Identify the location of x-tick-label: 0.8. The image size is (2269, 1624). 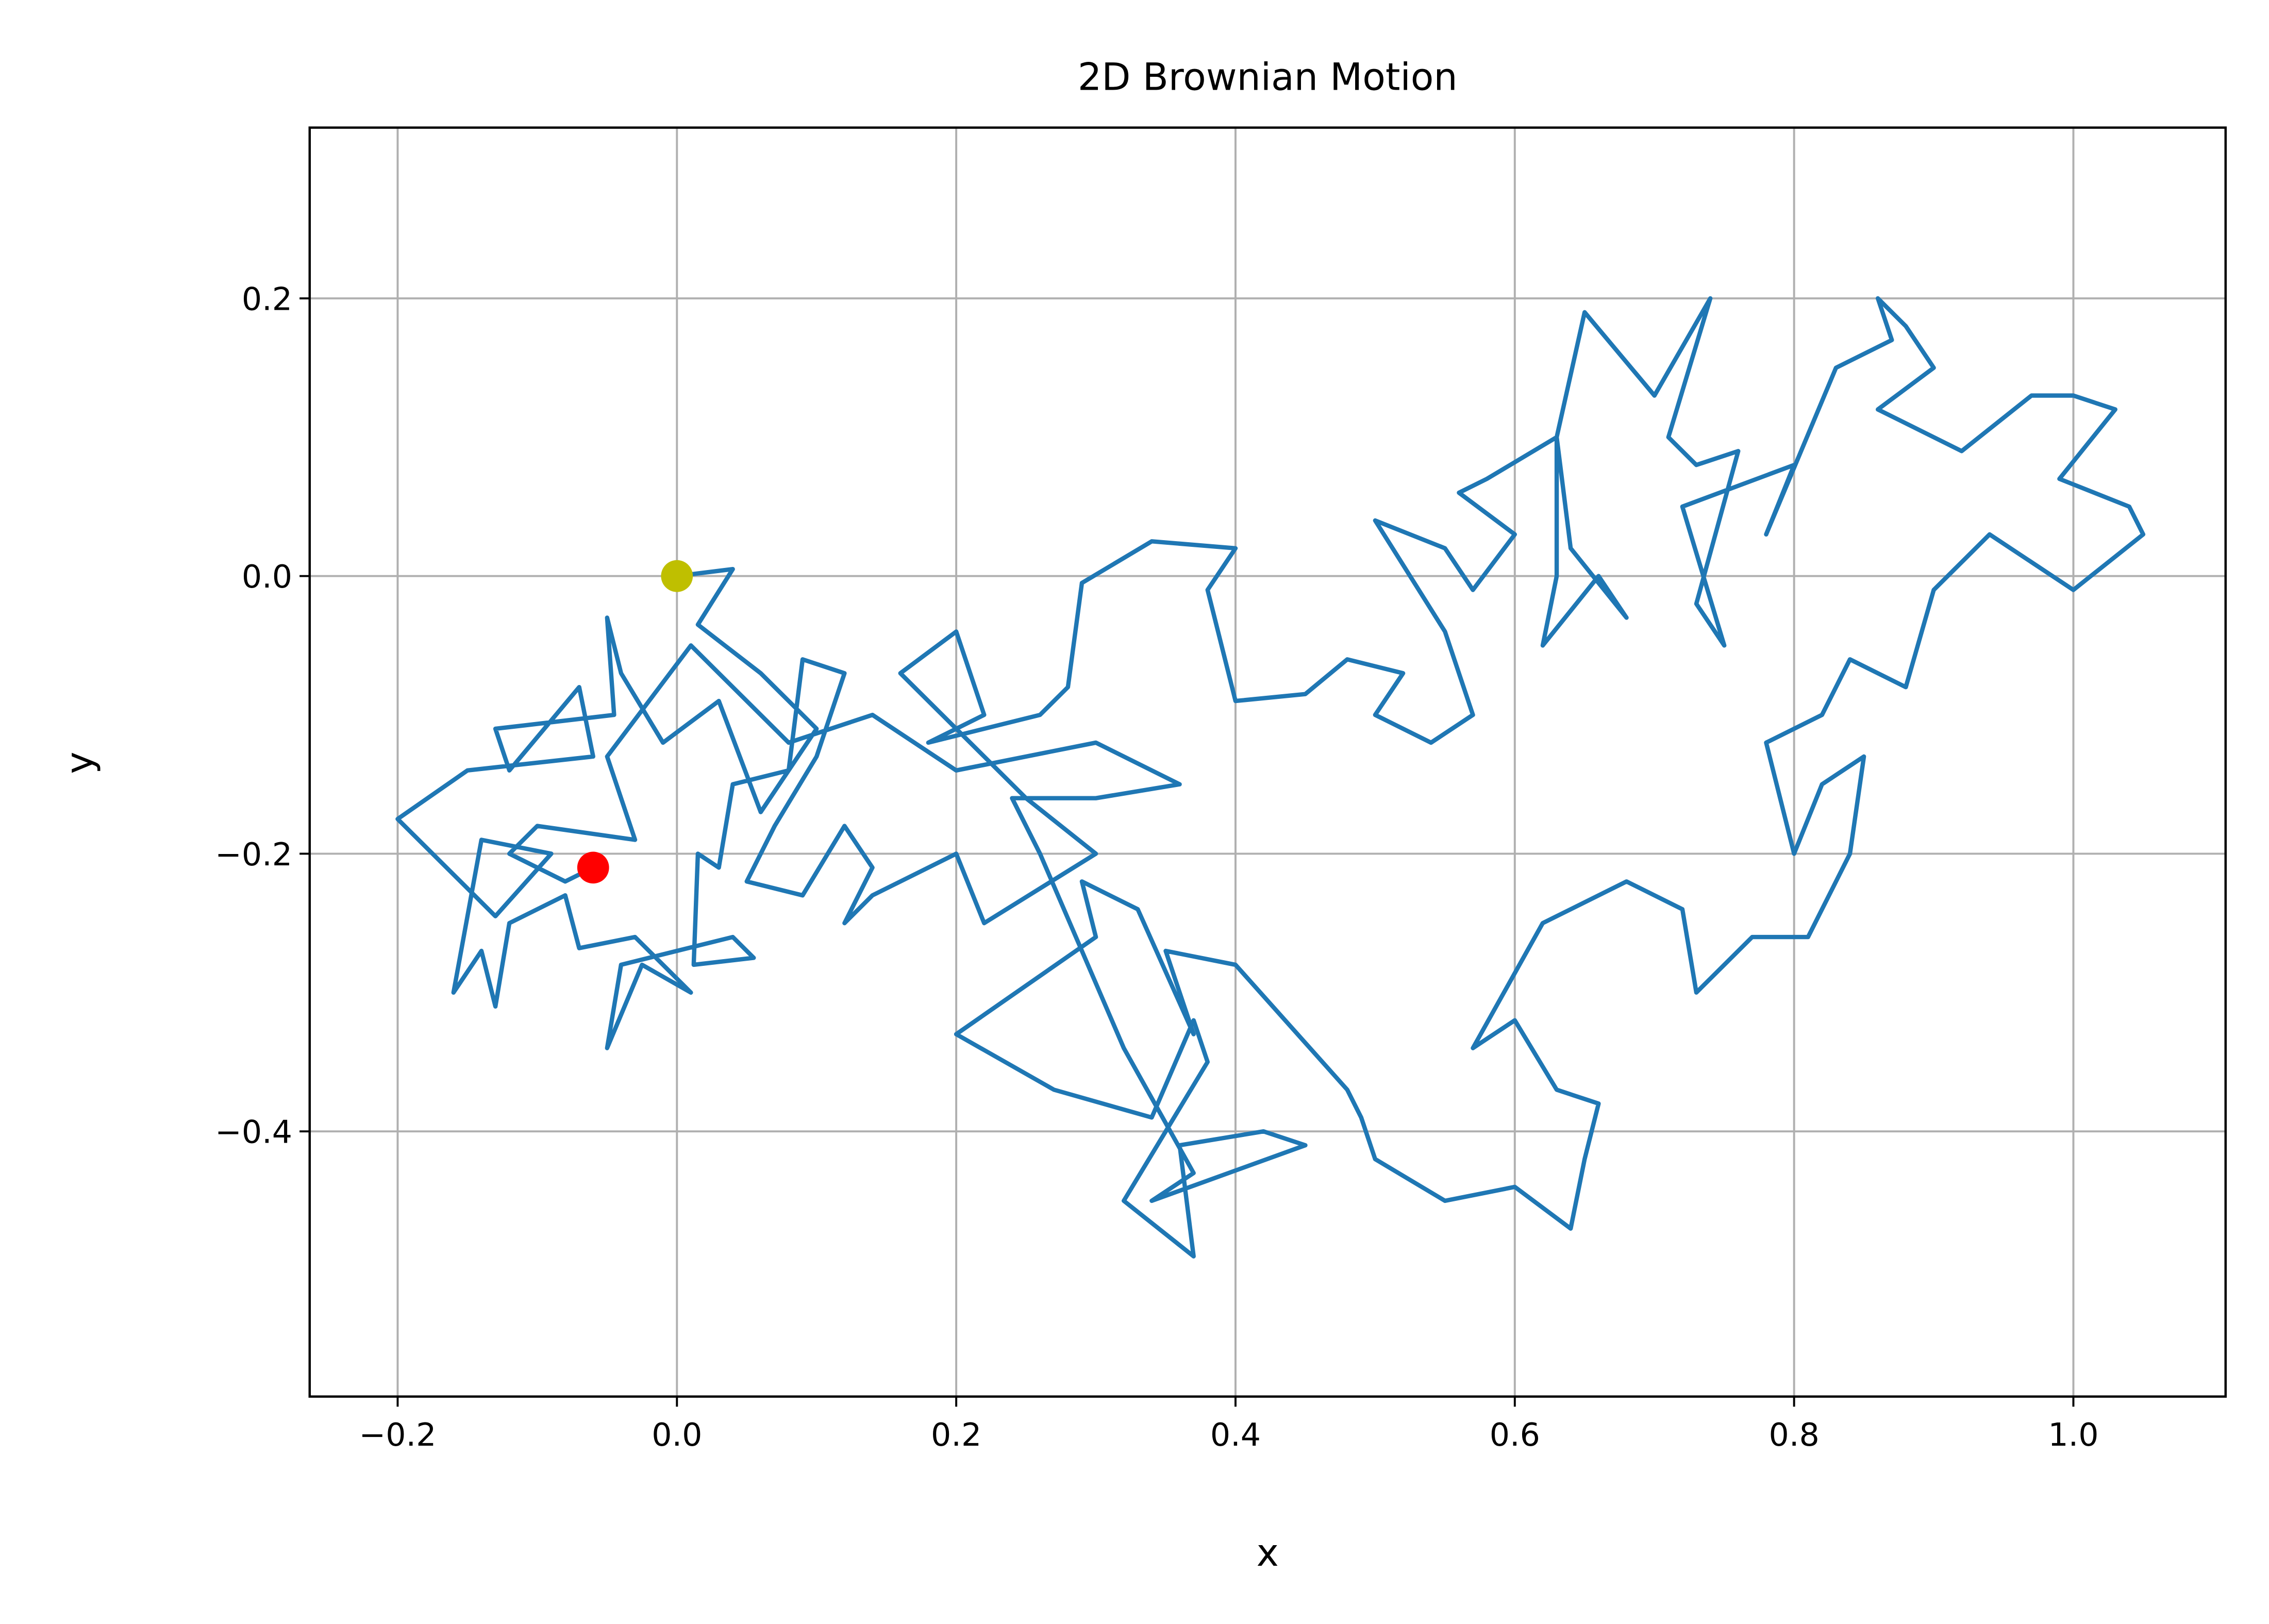
(1794, 1434).